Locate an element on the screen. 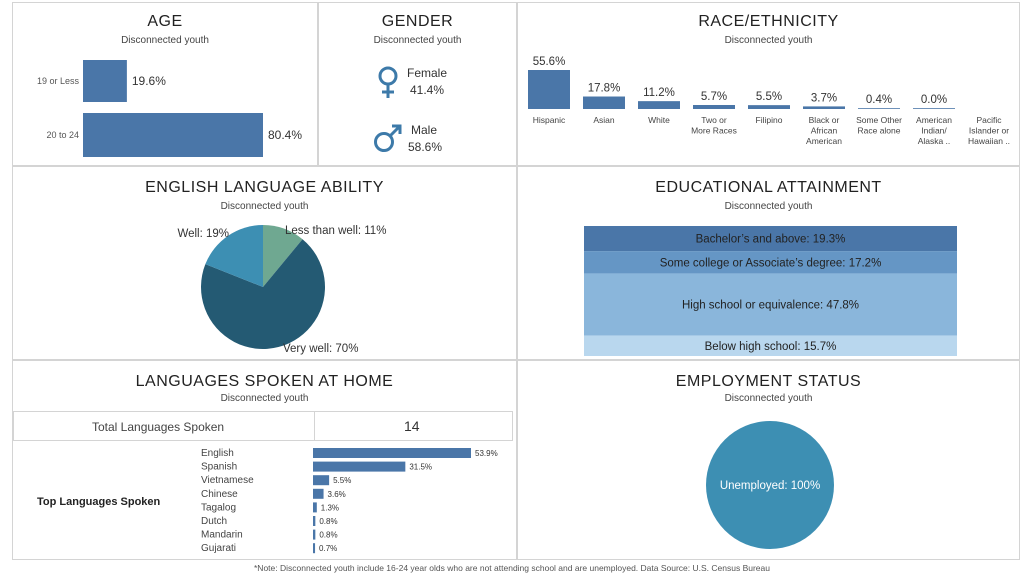  race-category-label: Asian is located at coordinates (604, 120).